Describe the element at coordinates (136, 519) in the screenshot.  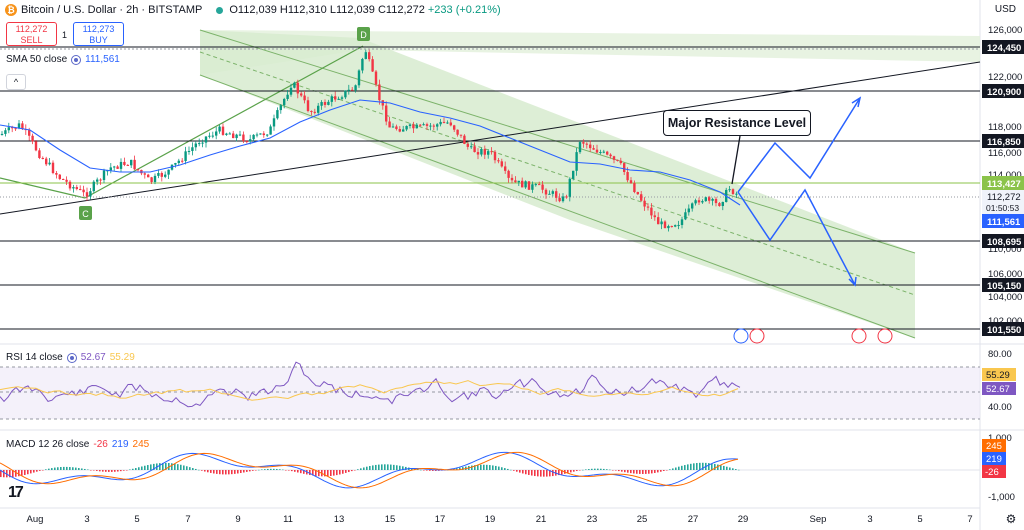
I see `time-tick: 5` at that location.